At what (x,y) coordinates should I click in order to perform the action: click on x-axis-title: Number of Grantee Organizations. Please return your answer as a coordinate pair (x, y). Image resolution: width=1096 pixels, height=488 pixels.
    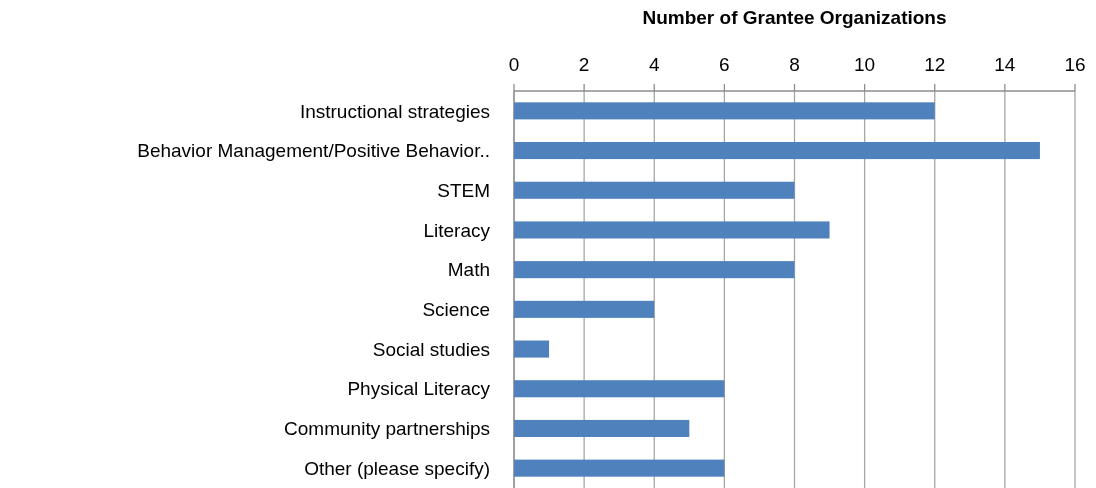
    Looking at the image, I should click on (794, 17).